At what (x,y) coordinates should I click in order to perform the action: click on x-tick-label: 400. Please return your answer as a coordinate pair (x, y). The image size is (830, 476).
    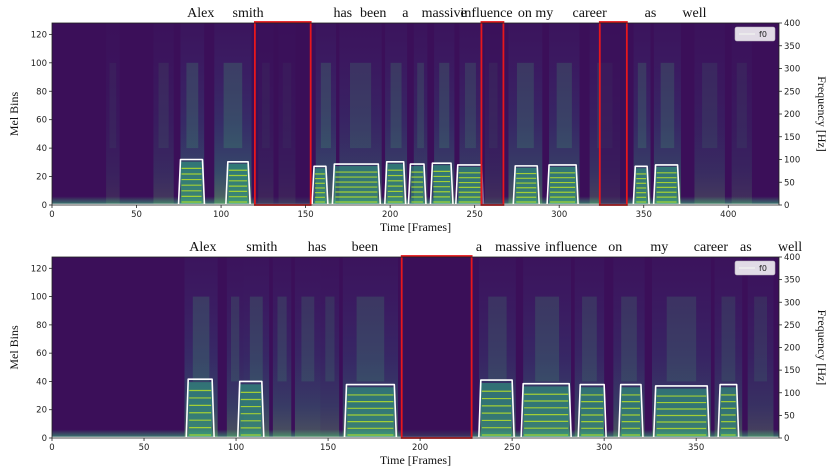
    Looking at the image, I should click on (728, 215).